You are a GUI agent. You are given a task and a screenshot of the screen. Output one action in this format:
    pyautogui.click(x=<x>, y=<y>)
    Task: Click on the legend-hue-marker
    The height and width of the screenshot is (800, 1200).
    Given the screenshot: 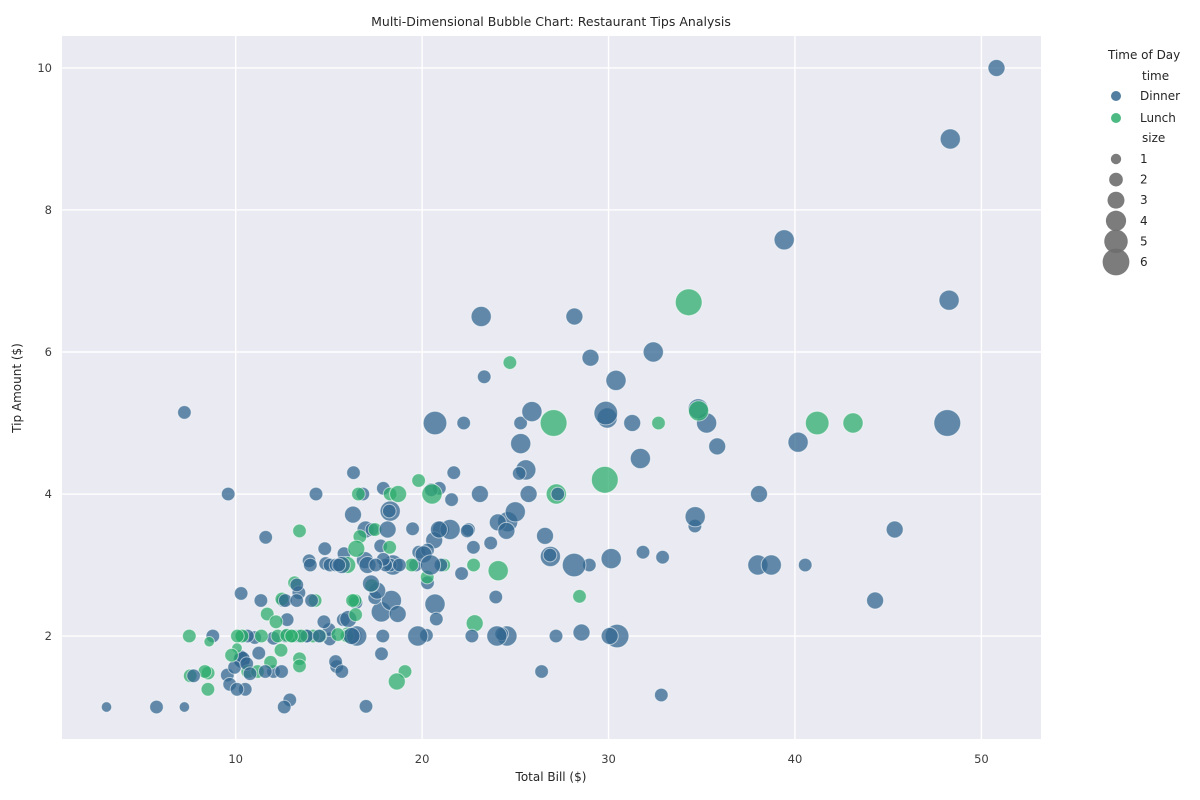 What is the action you would take?
    pyautogui.click(x=1116, y=118)
    